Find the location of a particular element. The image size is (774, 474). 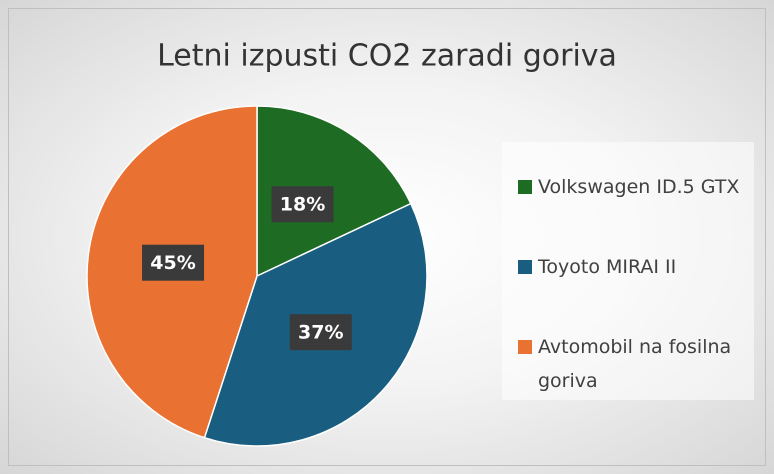

legend-label: Toyoto MIRAI II is located at coordinates (607, 267).